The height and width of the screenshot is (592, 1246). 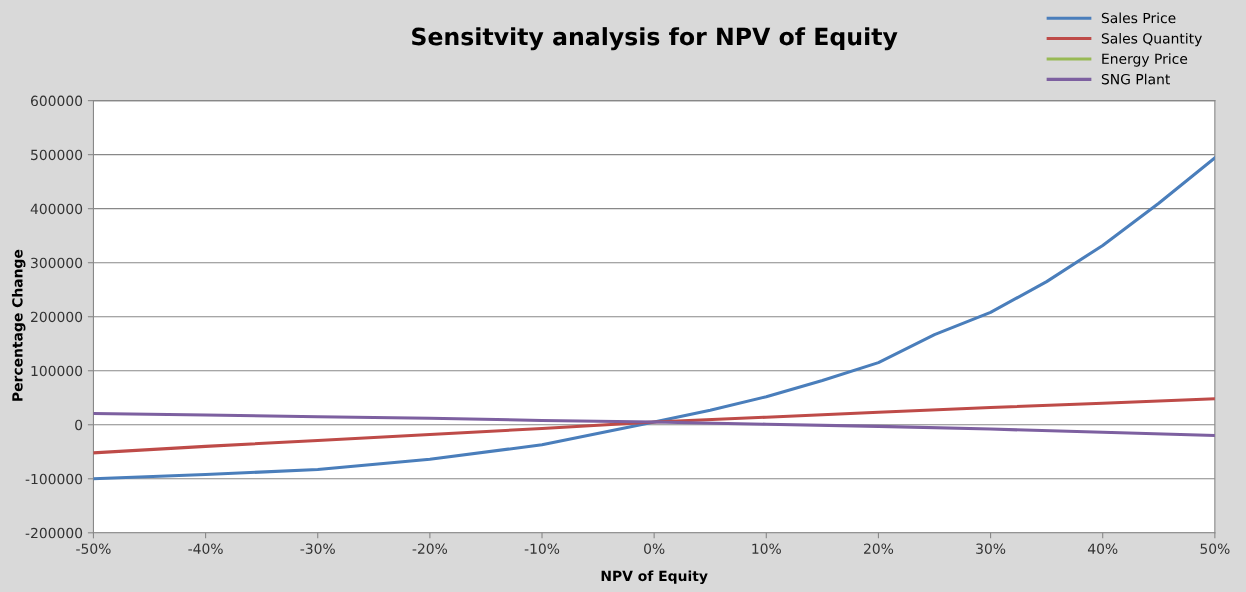 What do you see at coordinates (56, 209) in the screenshot?
I see `y-tick-label: 400000` at bounding box center [56, 209].